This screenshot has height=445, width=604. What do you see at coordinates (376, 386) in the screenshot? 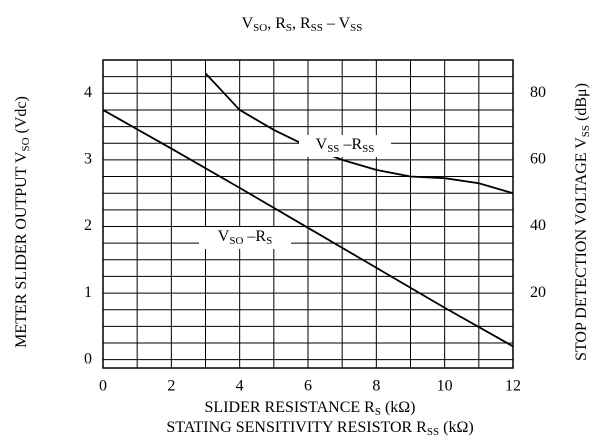
I see `x-tick-label: 8` at bounding box center [376, 386].